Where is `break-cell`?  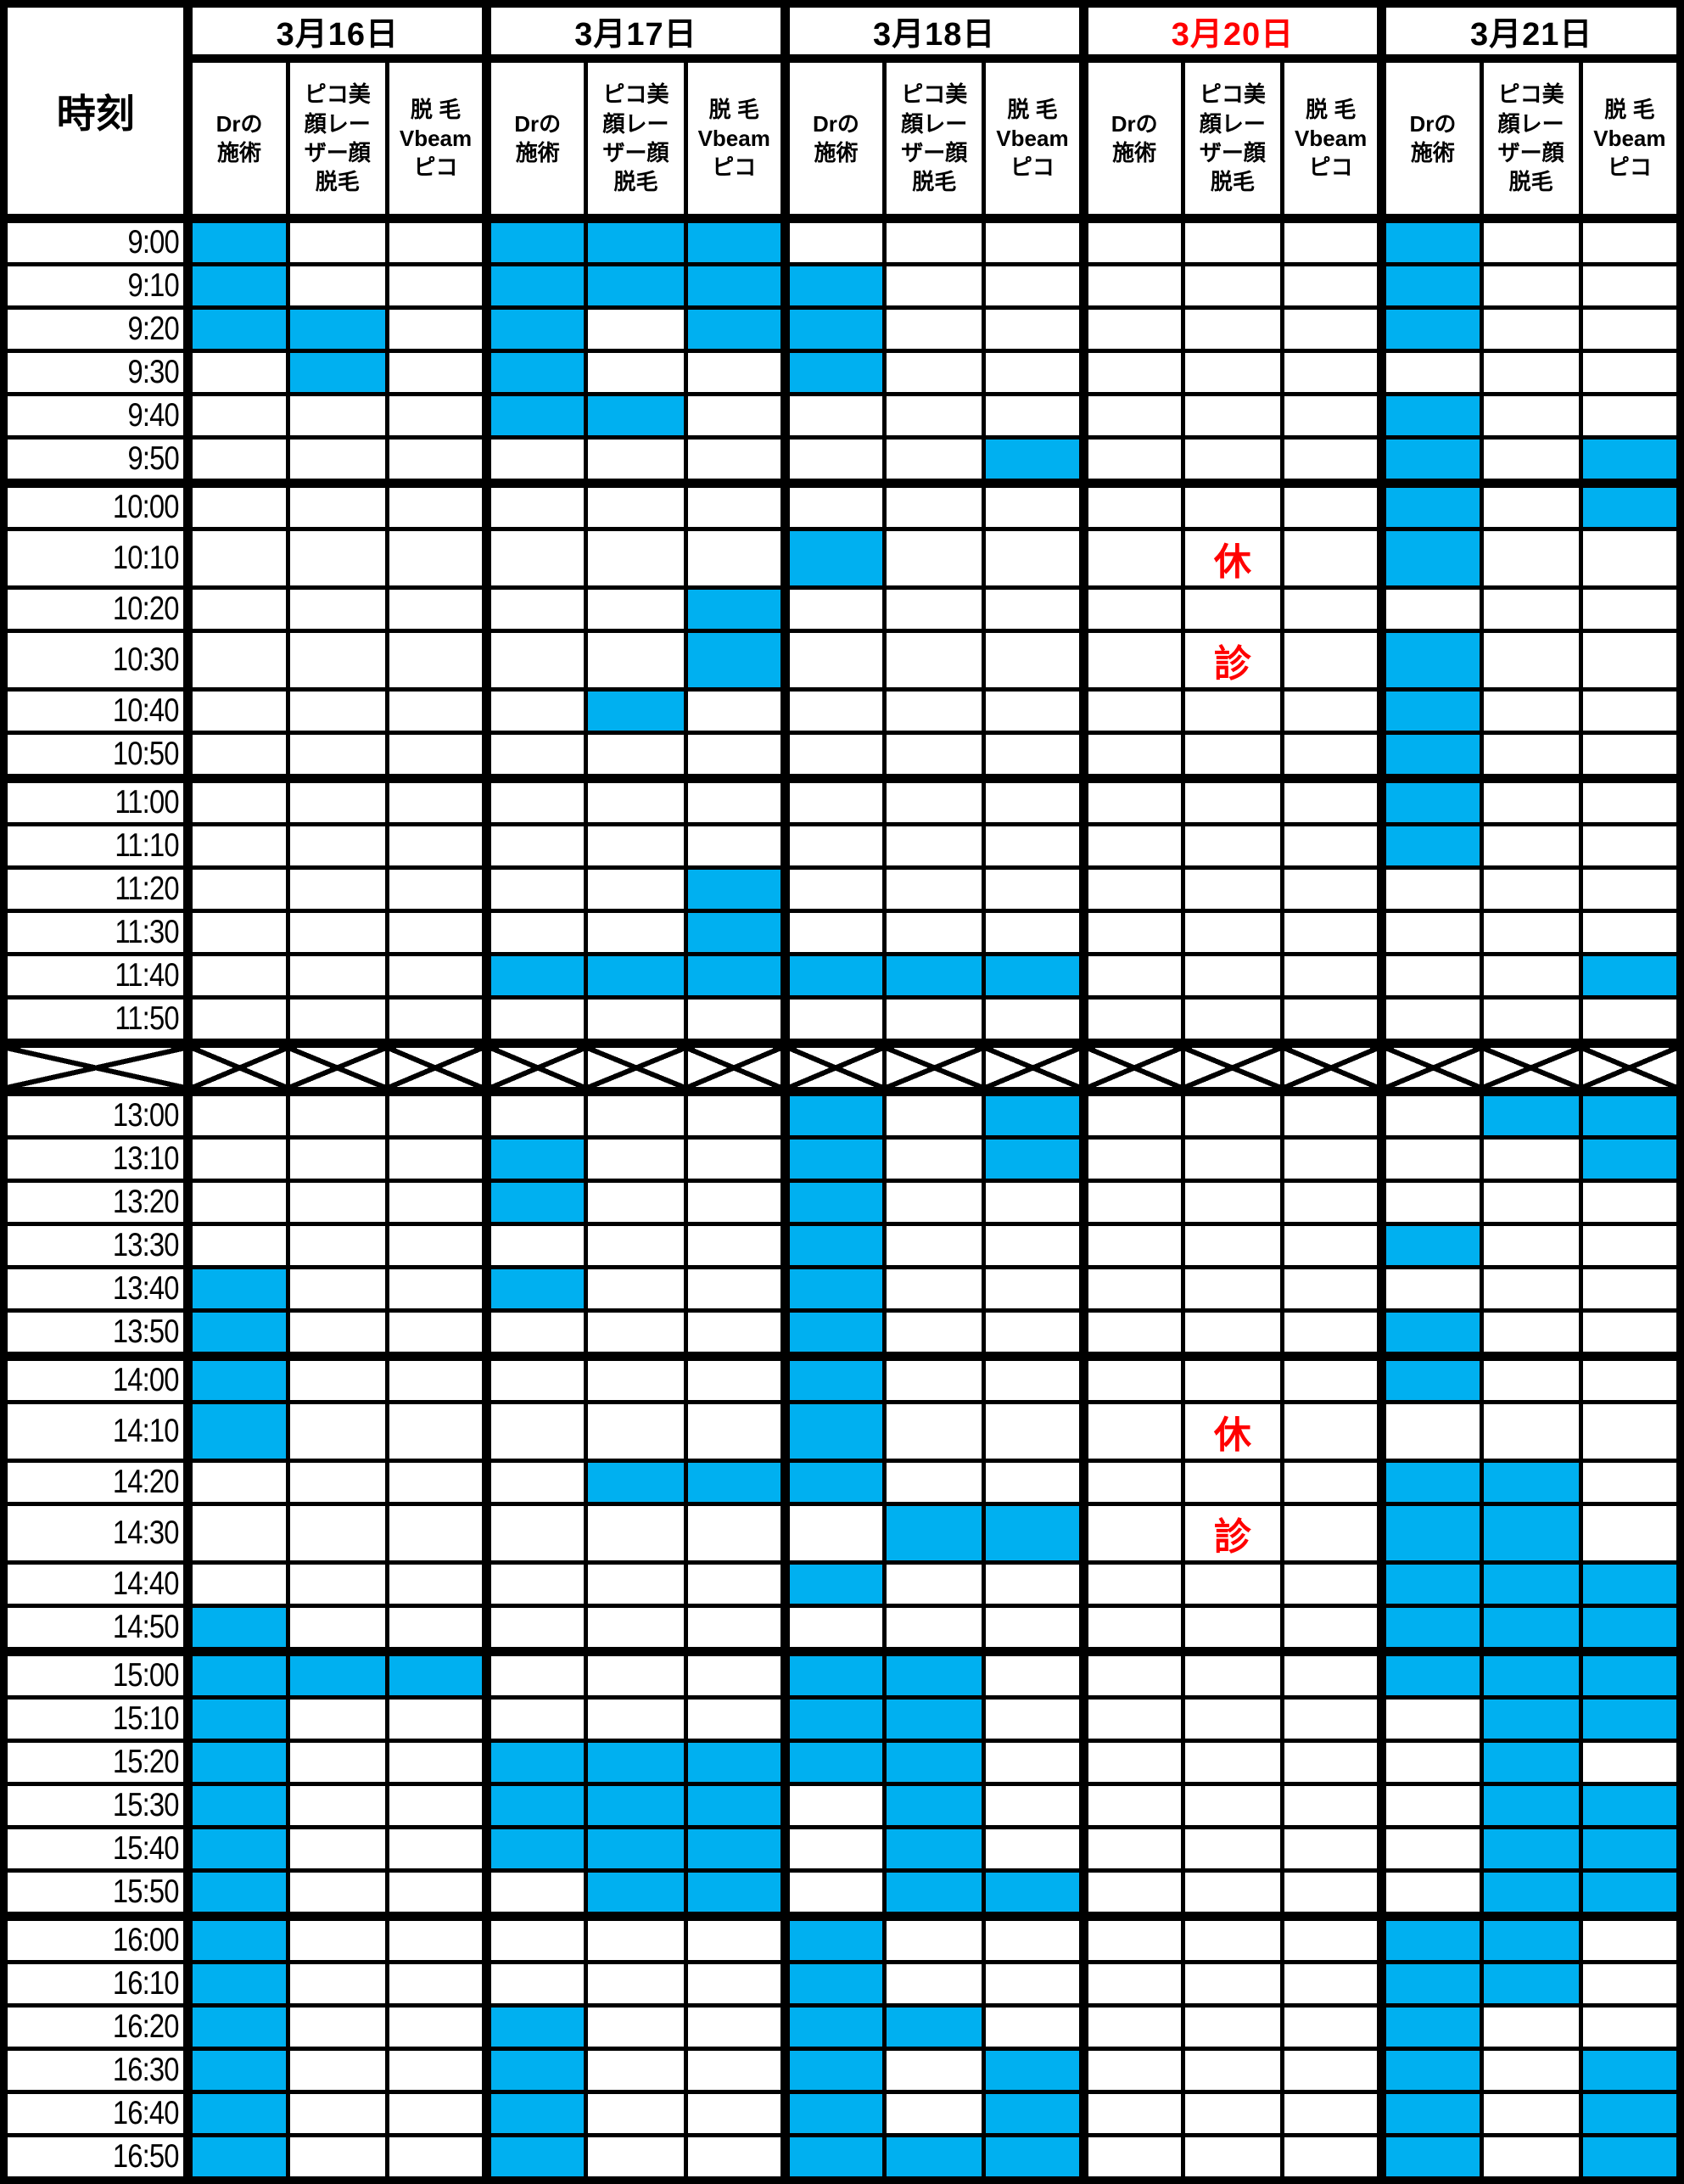 break-cell is located at coordinates (1430, 1066).